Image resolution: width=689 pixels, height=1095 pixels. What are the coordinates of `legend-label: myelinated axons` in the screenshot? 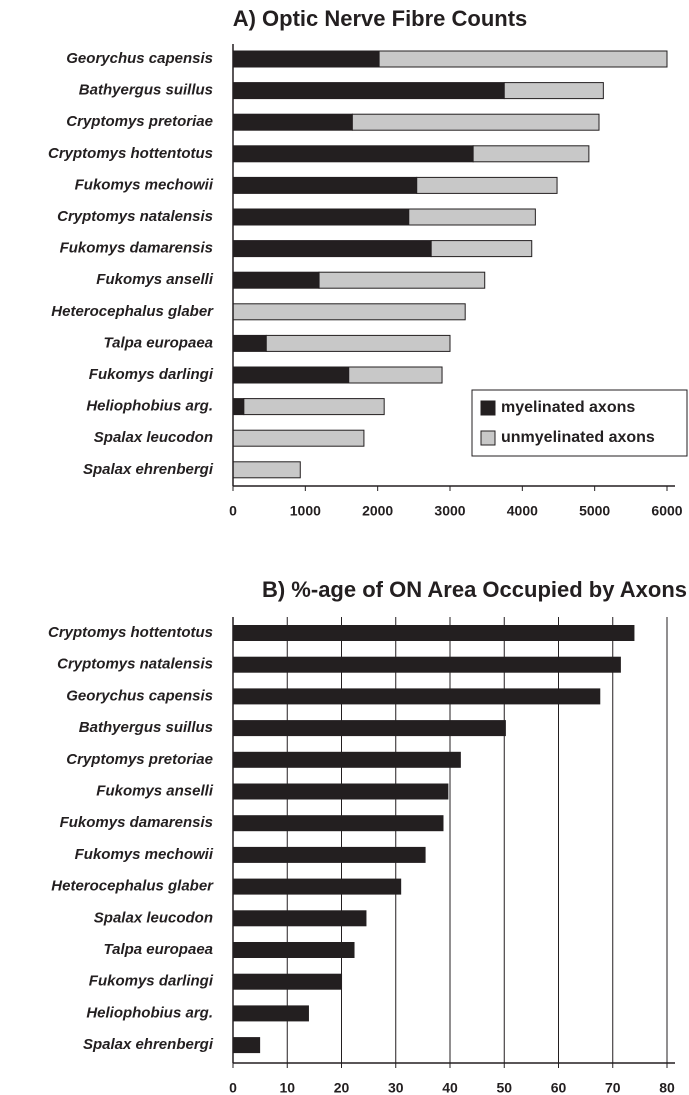 It's located at (568, 407).